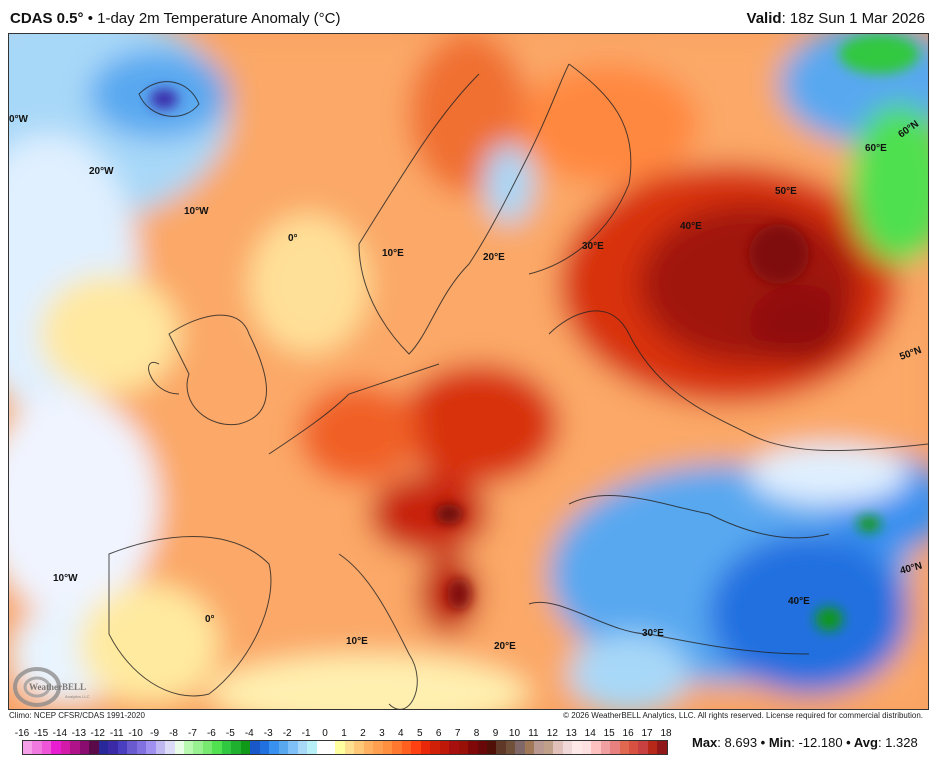 The image size is (935, 768). Describe the element at coordinates (514, 733) in the screenshot. I see `colorbar-tick-label: 10` at that location.